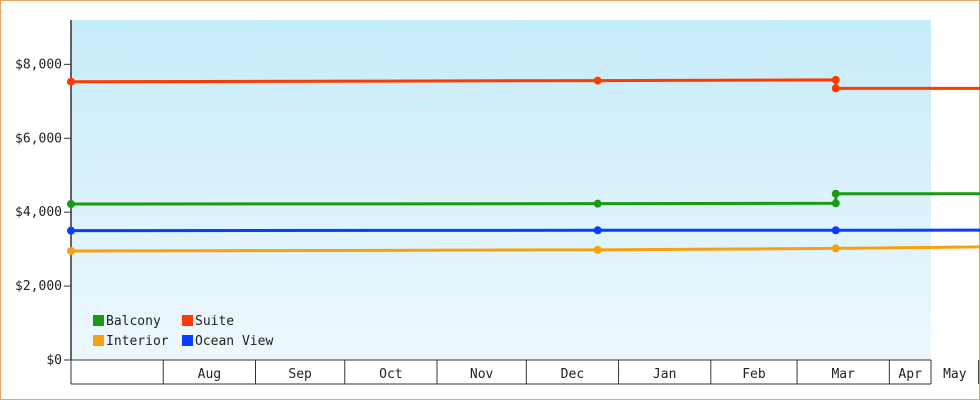 The height and width of the screenshot is (400, 980). What do you see at coordinates (523, 199) in the screenshot?
I see `series-balcony` at bounding box center [523, 199].